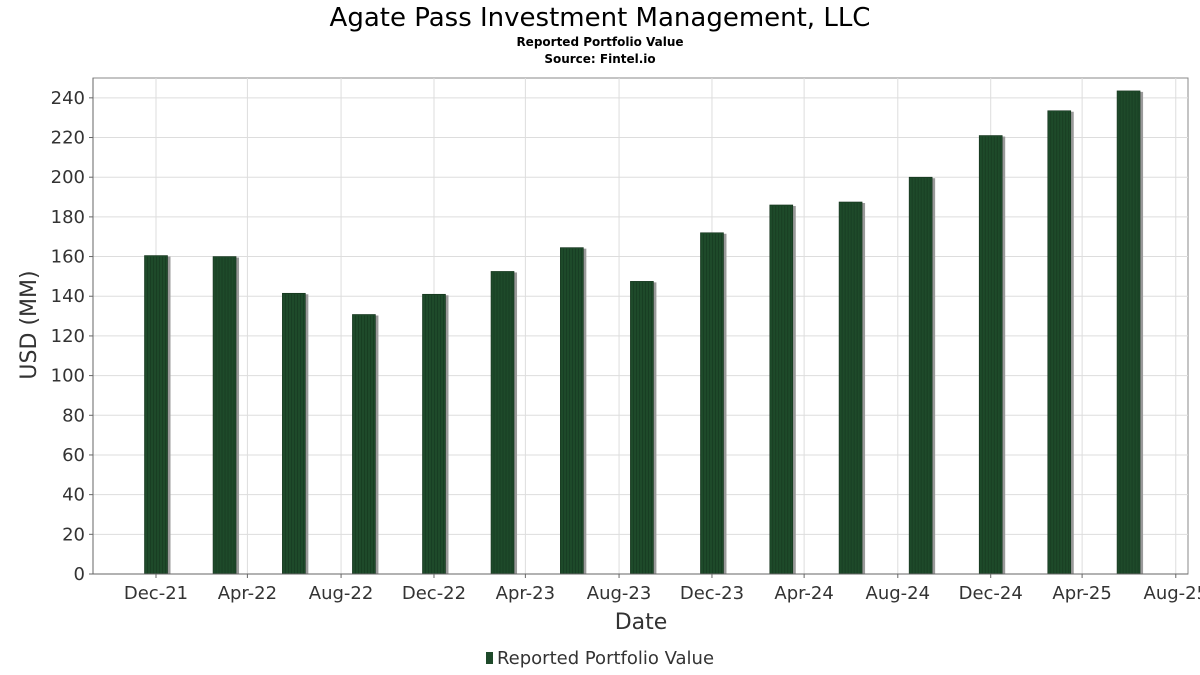  Describe the element at coordinates (991, 593) in the screenshot. I see `x-tick-label: Dec-24` at that location.